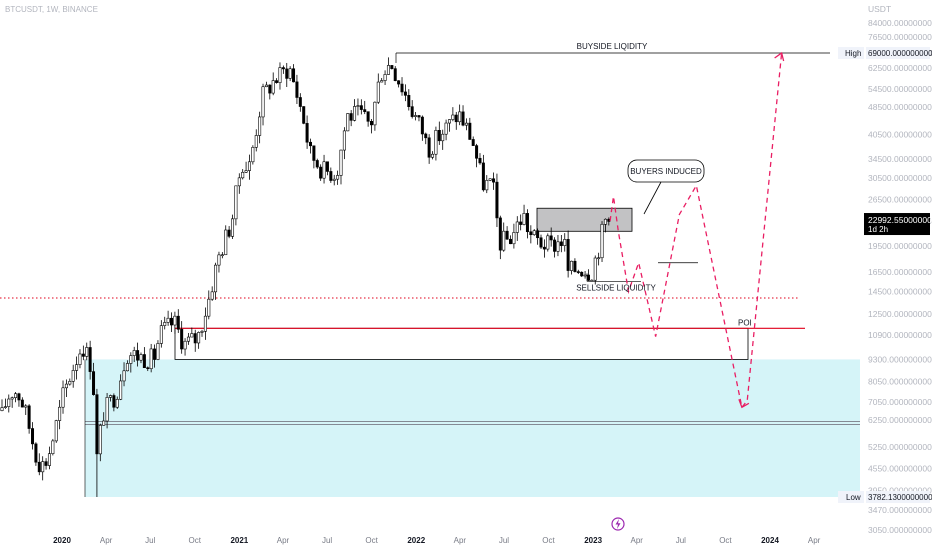  What do you see at coordinates (879, 9) in the screenshot?
I see `currency-label: USDT` at bounding box center [879, 9].